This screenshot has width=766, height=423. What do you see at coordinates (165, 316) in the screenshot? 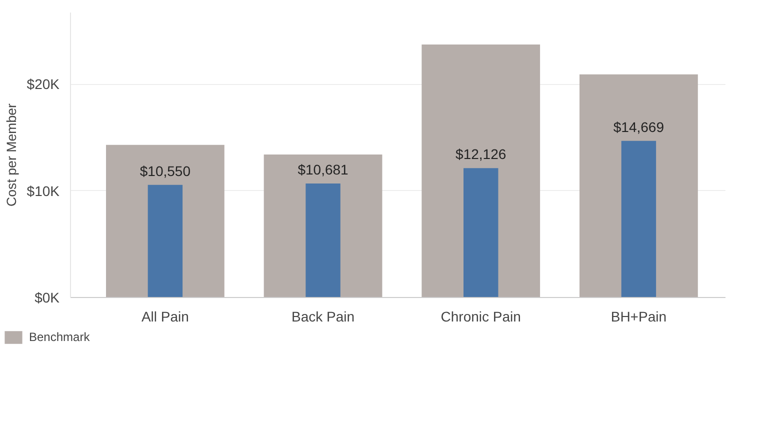
I see `x-tick-label: All Pain` at bounding box center [165, 316].